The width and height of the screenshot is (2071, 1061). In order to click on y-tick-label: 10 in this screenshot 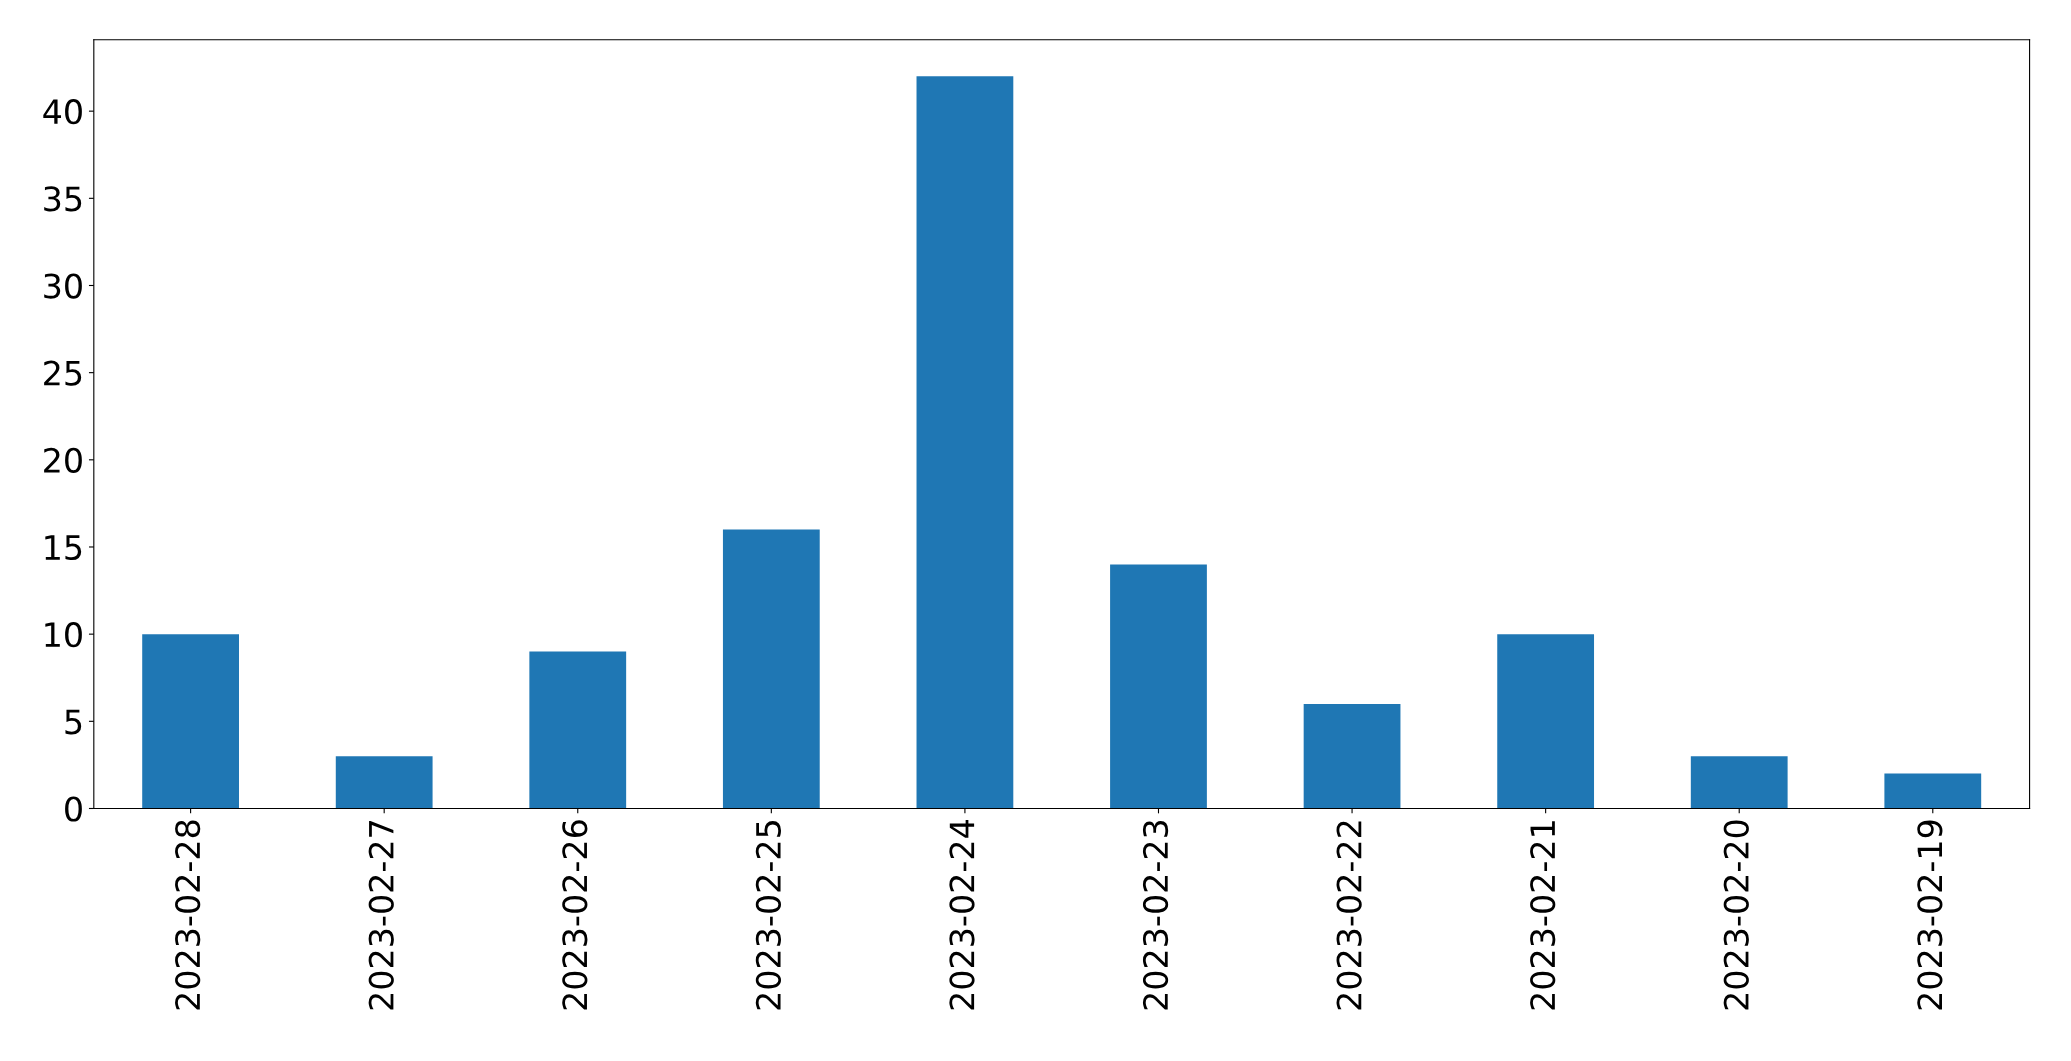, I will do `click(63, 635)`.